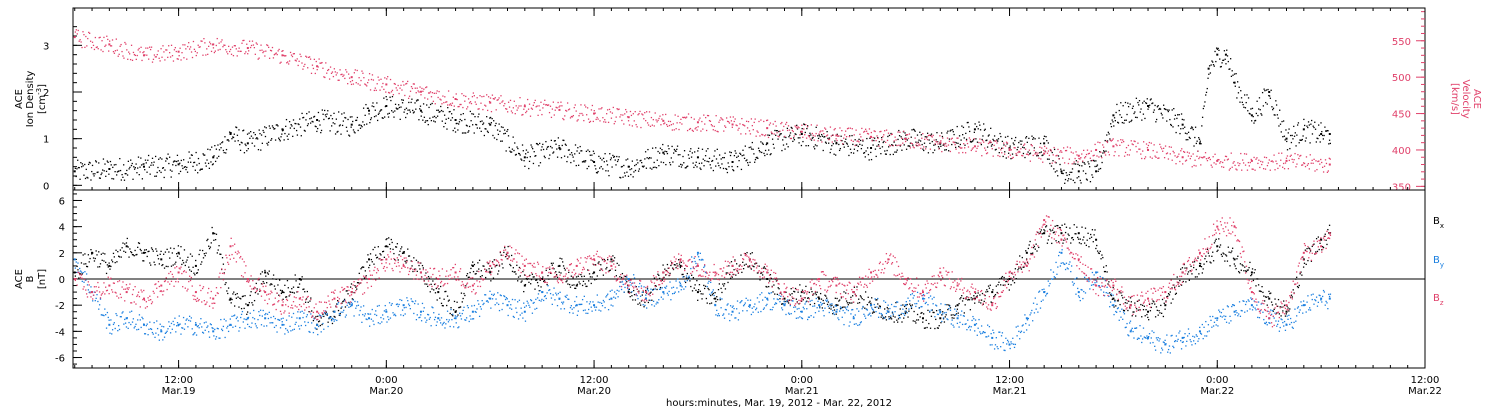 Image resolution: width=1500 pixels, height=410 pixels. Describe the element at coordinates (663, 292) in the screenshot. I see `by-point` at that location.